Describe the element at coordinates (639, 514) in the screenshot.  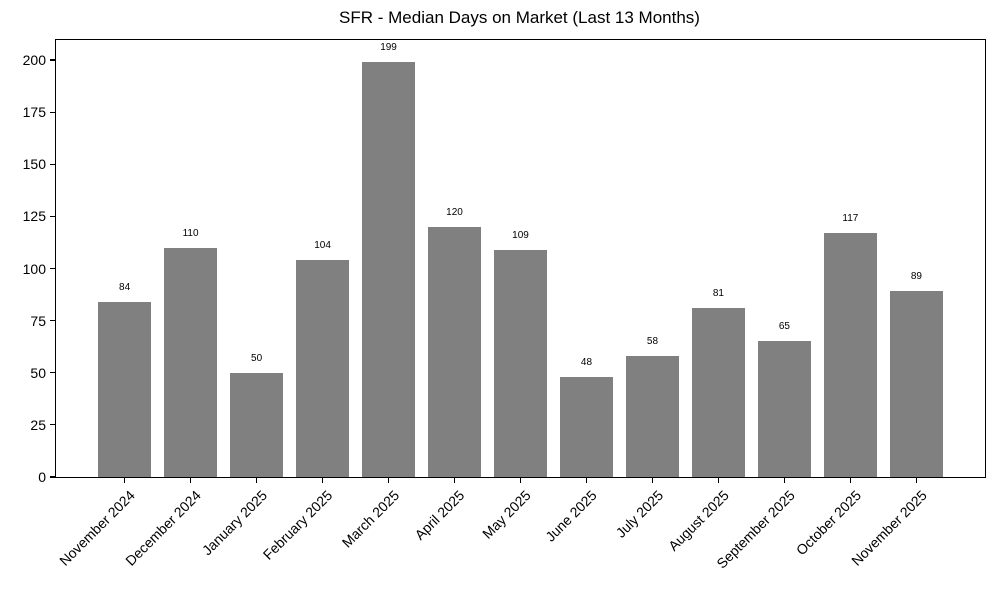
I see `x-tick-label: July 2025` at that location.